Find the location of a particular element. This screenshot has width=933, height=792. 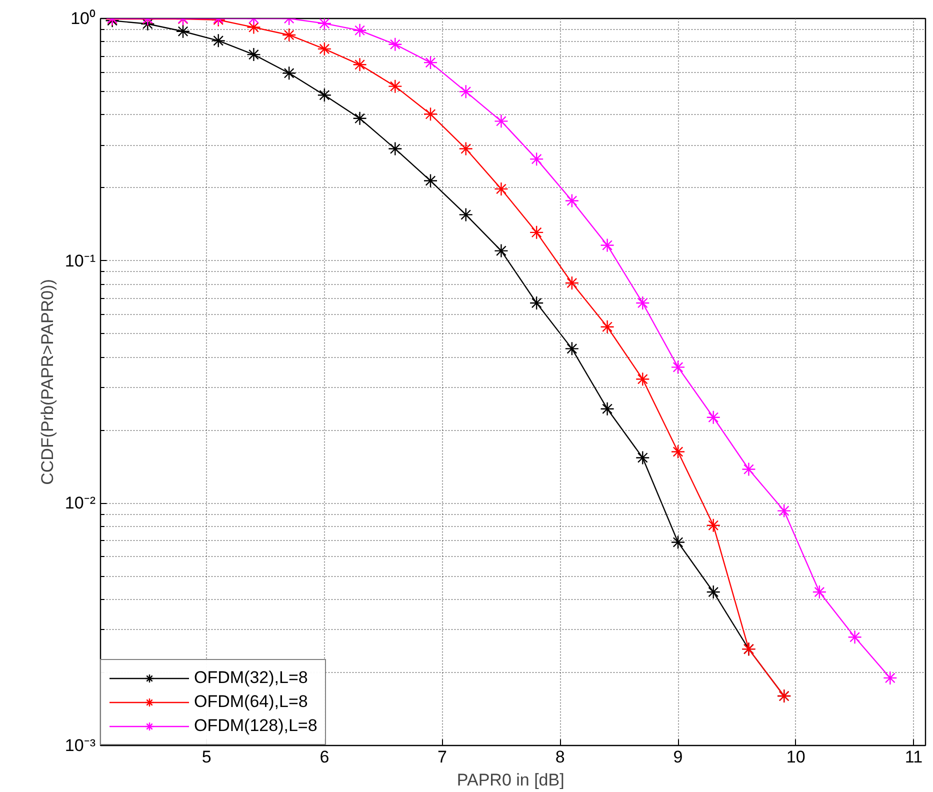

x-tick-label: 5 is located at coordinates (207, 757).